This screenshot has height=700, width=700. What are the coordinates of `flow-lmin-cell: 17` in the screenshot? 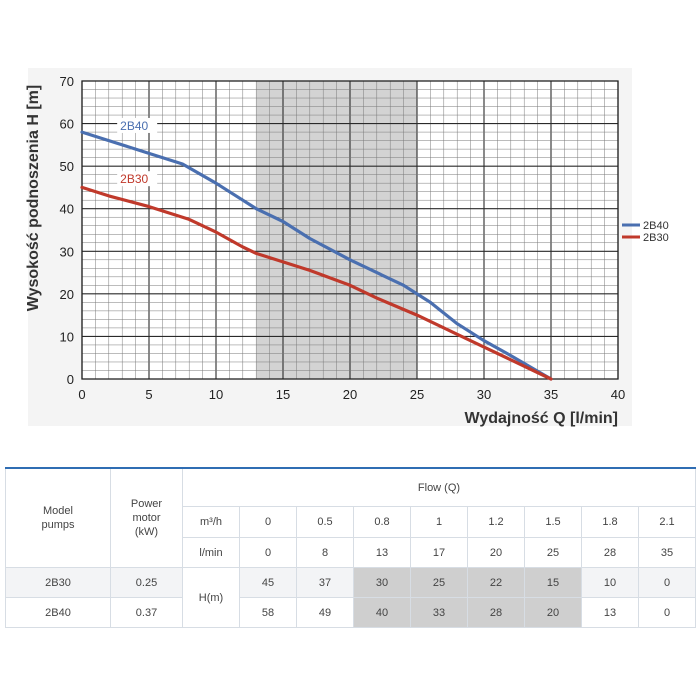 It's located at (439, 552).